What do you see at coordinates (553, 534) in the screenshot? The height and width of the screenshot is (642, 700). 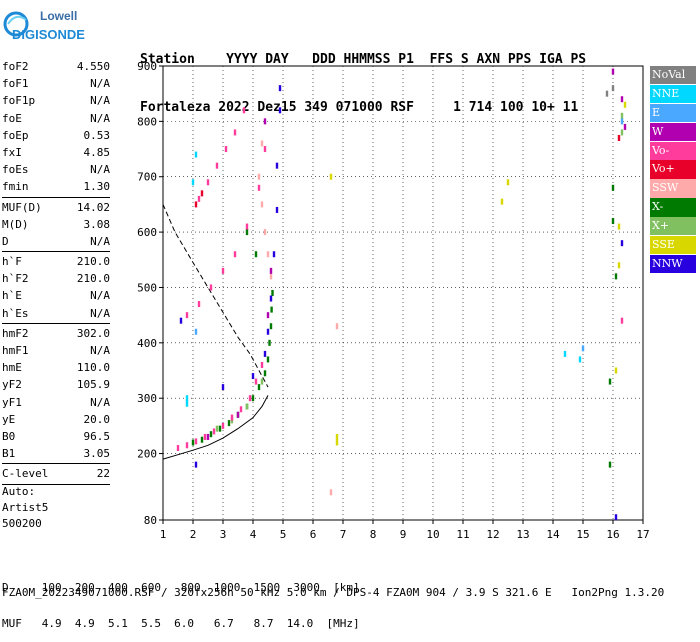 I see `x-tick-label: 14` at bounding box center [553, 534].